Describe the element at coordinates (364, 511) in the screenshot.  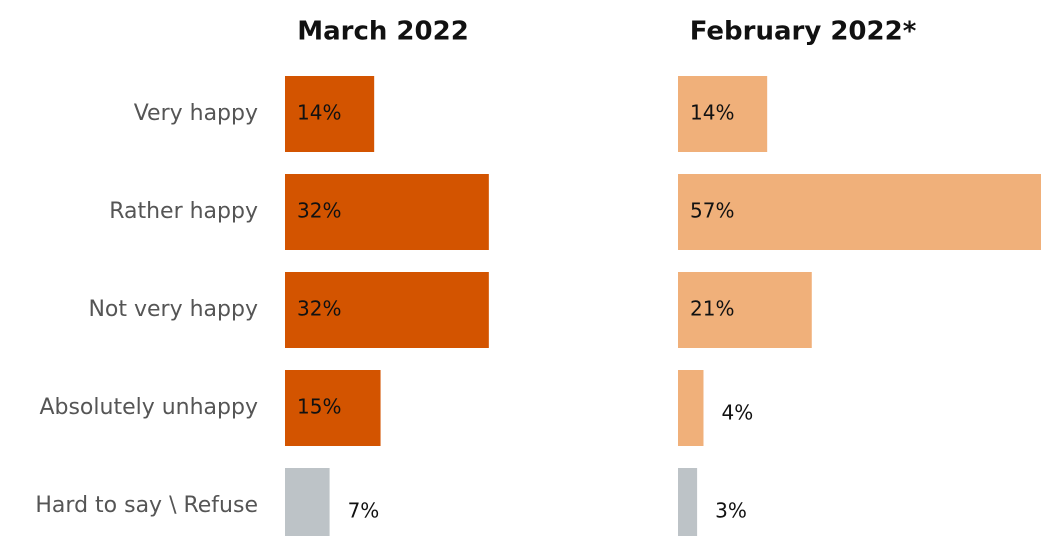
I see `value-label: 7%` at that location.